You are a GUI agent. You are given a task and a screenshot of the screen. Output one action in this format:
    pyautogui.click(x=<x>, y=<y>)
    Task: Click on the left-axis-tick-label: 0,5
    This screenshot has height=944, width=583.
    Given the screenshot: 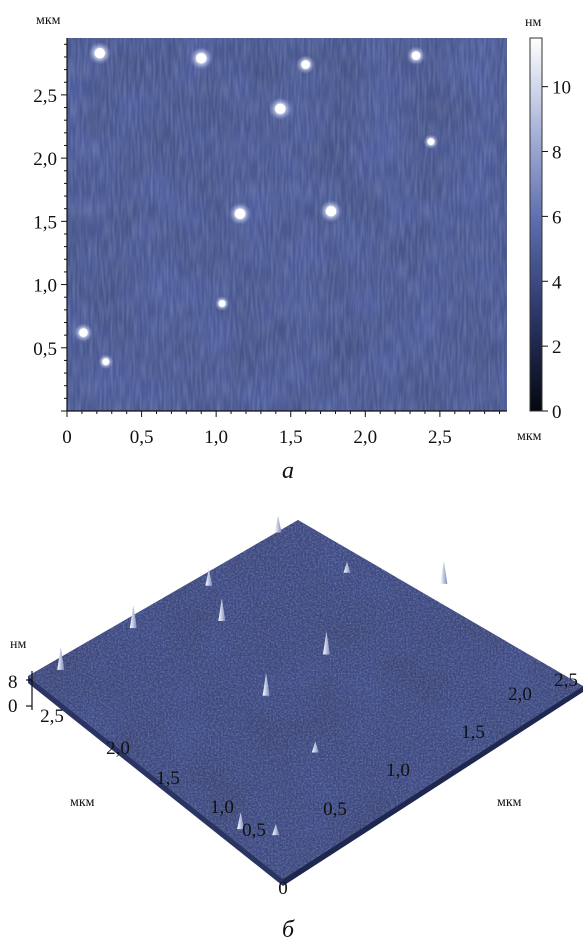 What is the action you would take?
    pyautogui.click(x=254, y=830)
    